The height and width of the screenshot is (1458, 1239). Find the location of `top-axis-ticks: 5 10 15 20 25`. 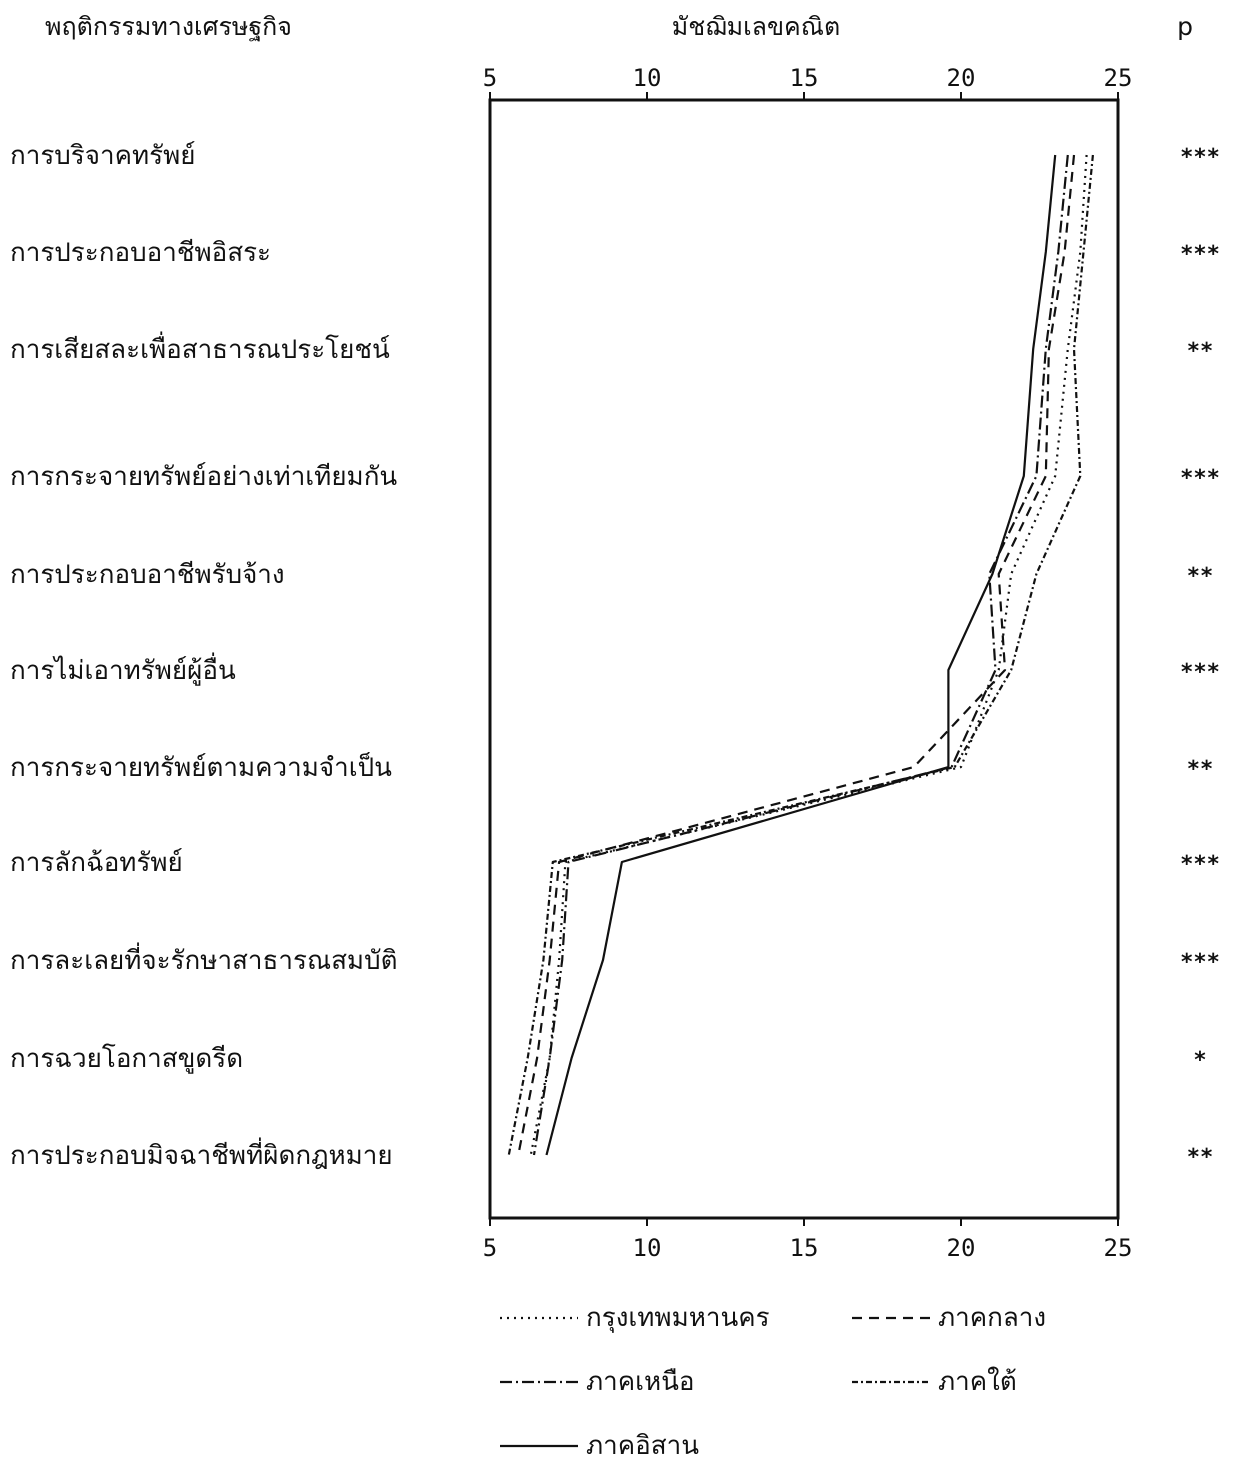

top-axis-ticks: 5 10 15 20 25 is located at coordinates (808, 82).